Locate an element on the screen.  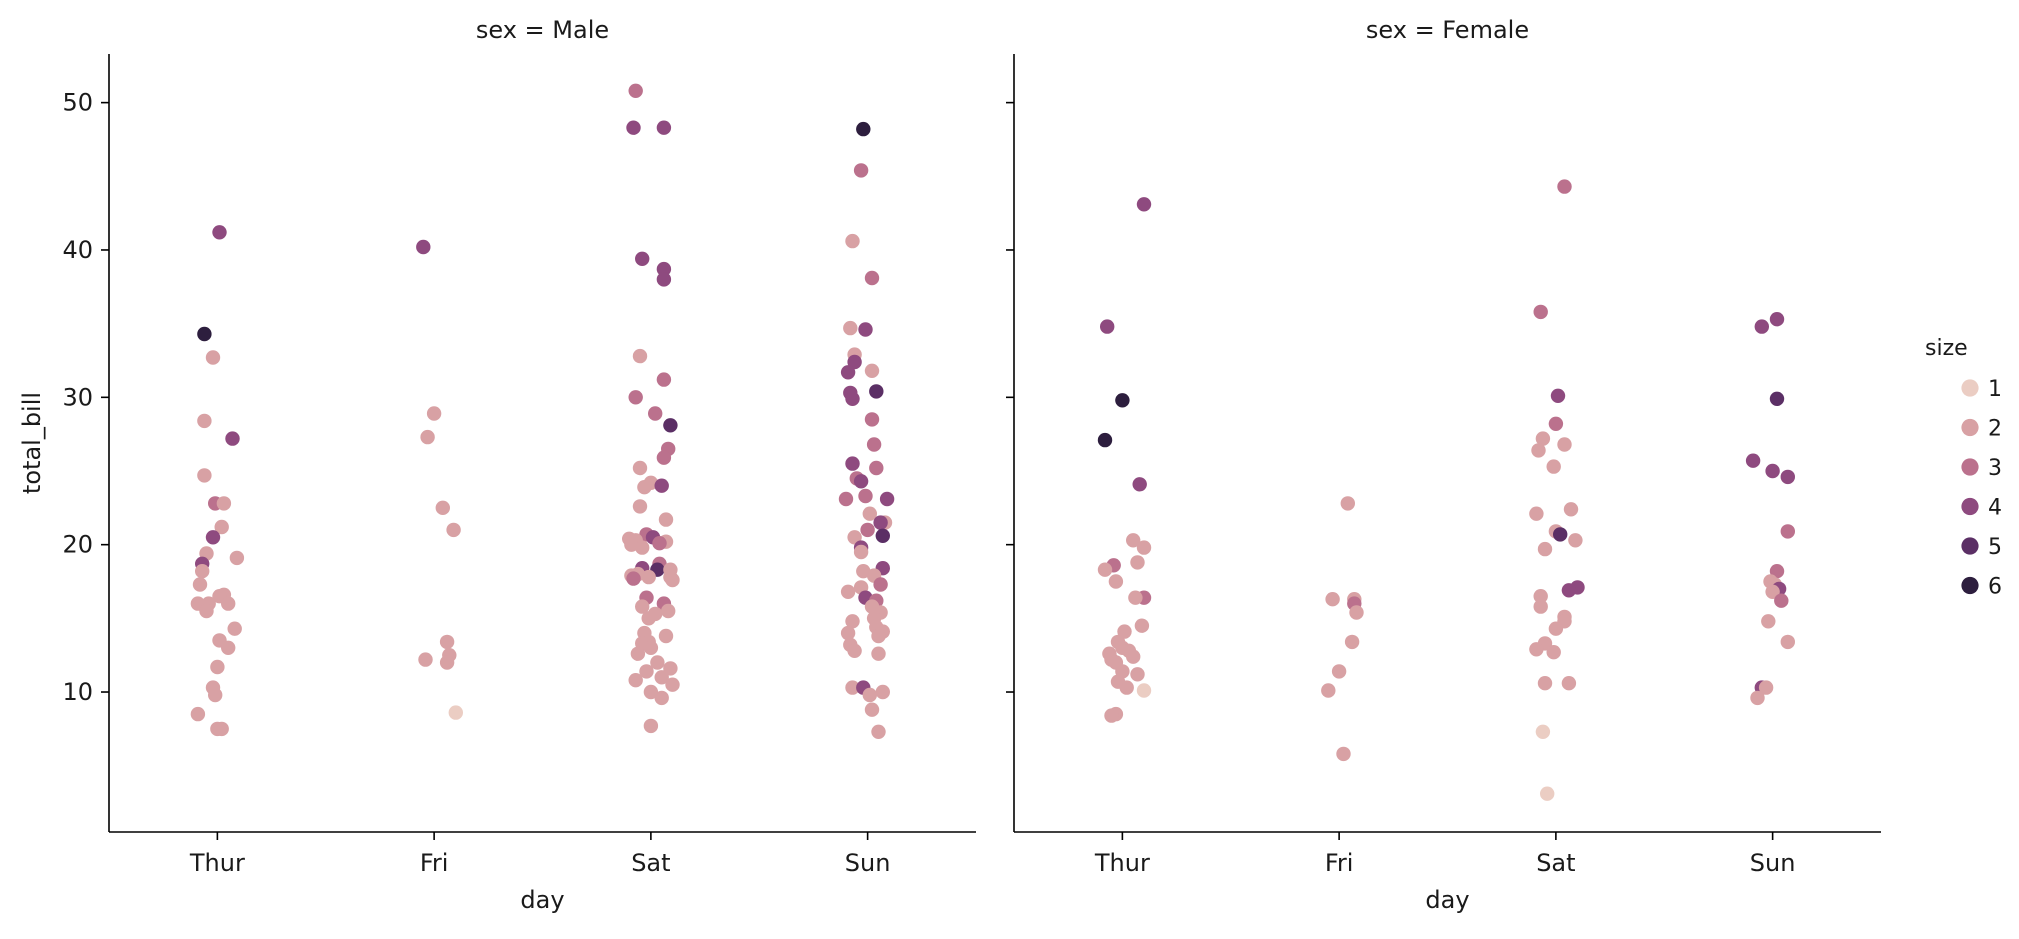
x-axis-label: day is located at coordinates (1447, 900).